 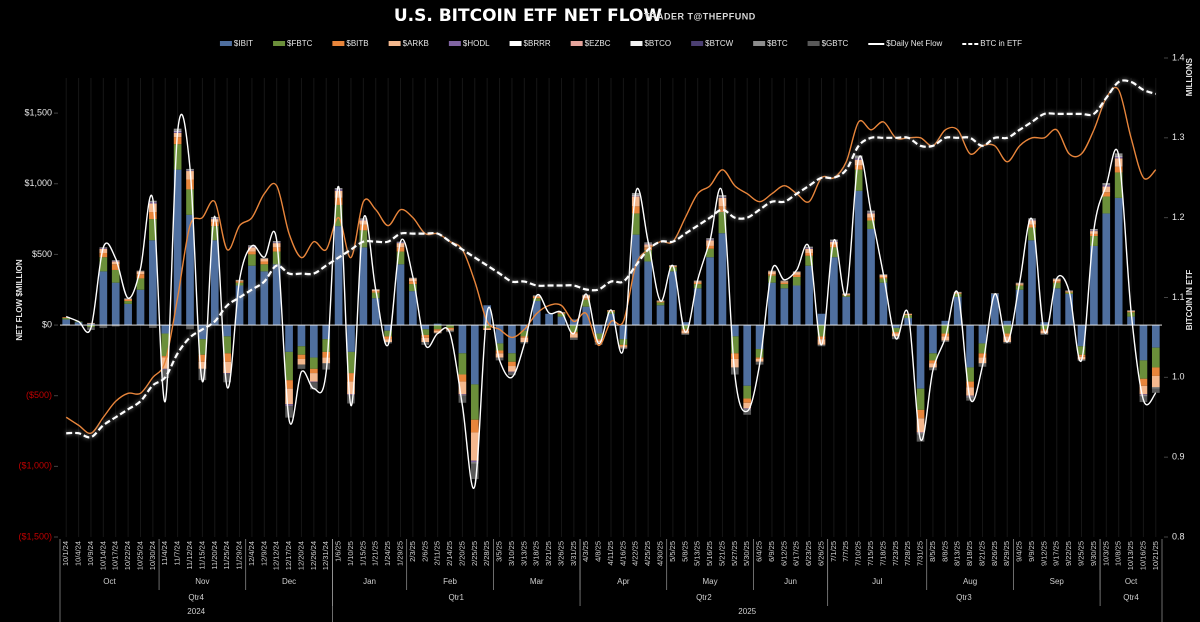 What do you see at coordinates (1131, 581) in the screenshot?
I see `month-label: Oct` at bounding box center [1131, 581].